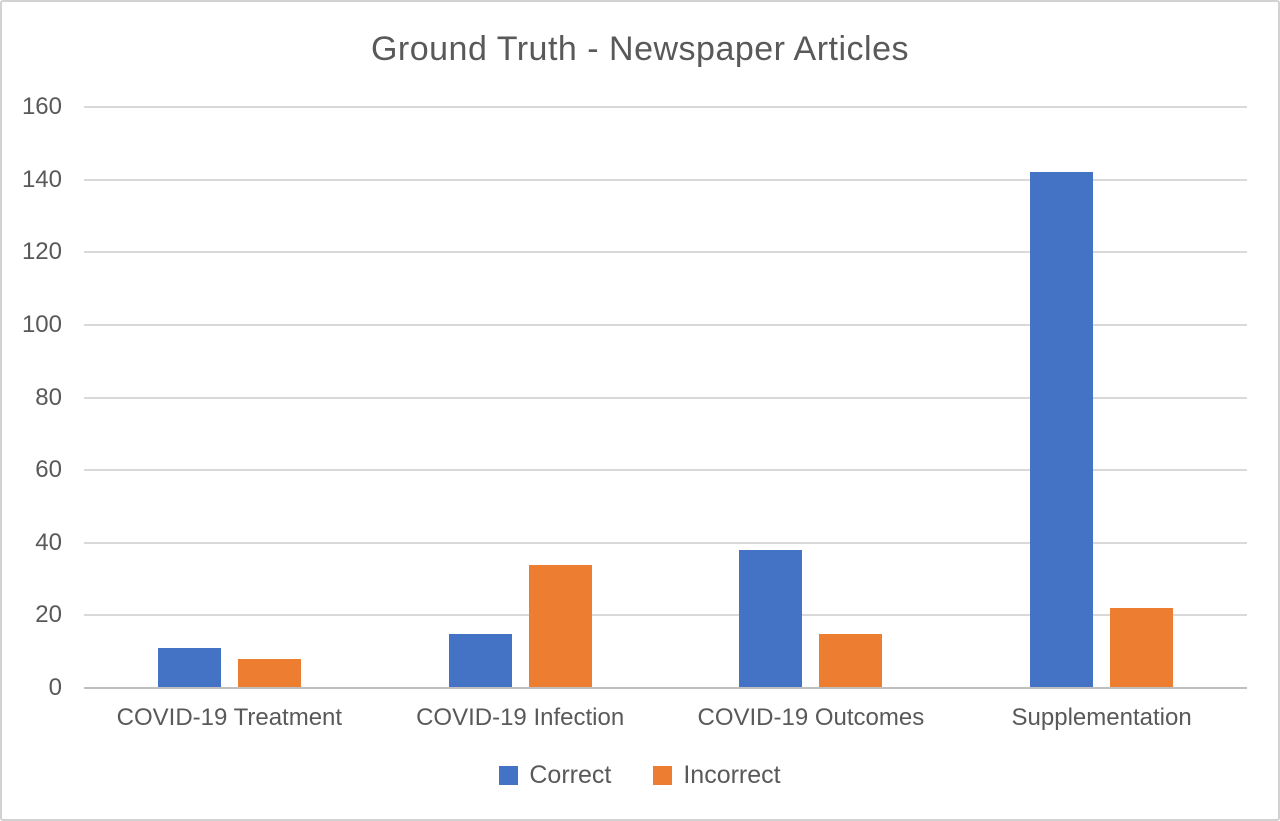  I want to click on y-tick-label-0: 0, so click(55, 687).